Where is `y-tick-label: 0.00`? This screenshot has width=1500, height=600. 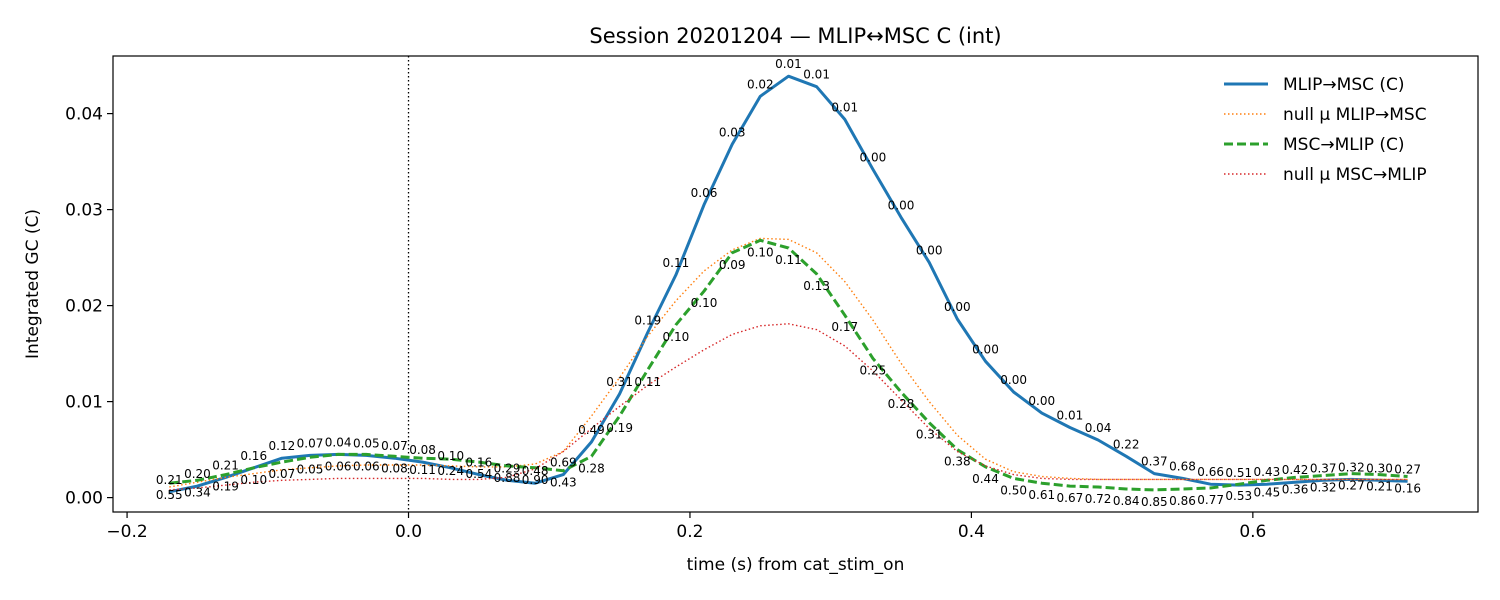
y-tick-label: 0.00 is located at coordinates (84, 499).